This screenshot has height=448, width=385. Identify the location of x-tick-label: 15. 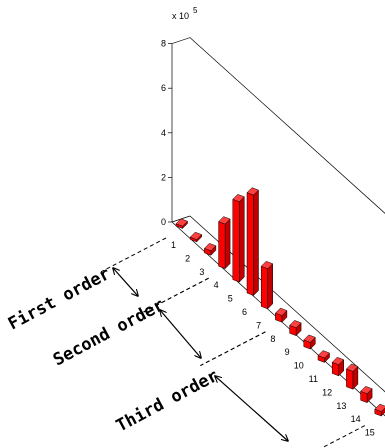
(370, 433).